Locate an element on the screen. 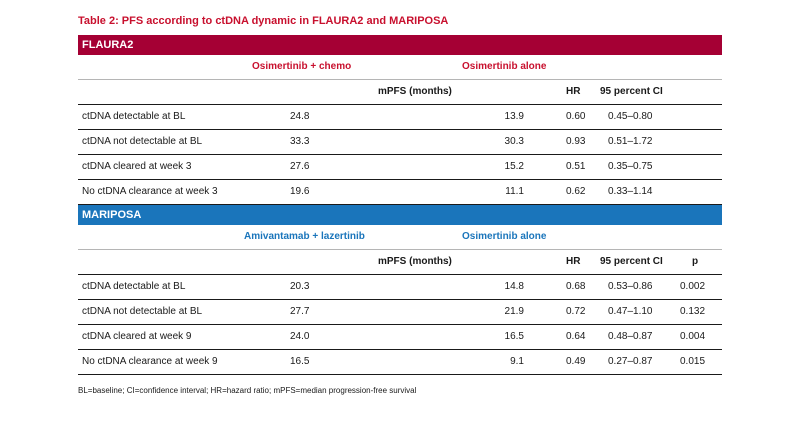  row-label: No ctDNA clearance at week 3 is located at coordinates (150, 191).